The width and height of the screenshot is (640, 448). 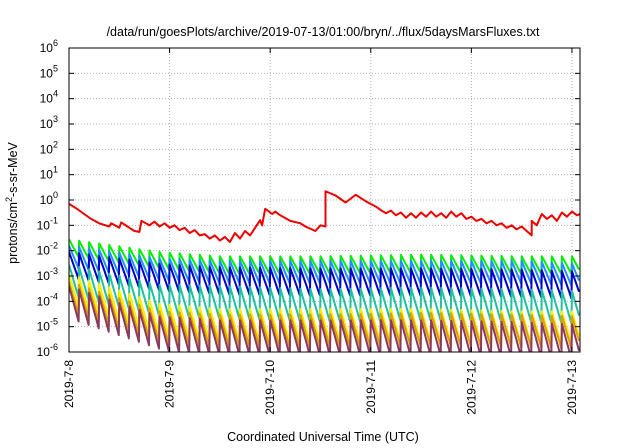 I want to click on y-tick-label: 10⁵, so click(x=49, y=71).